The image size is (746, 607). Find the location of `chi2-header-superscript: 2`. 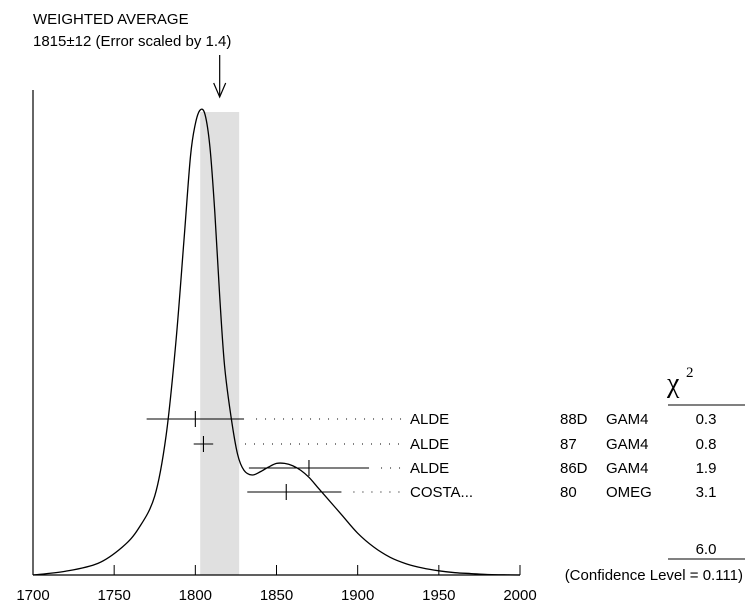

chi2-header-superscript: 2 is located at coordinates (690, 373).